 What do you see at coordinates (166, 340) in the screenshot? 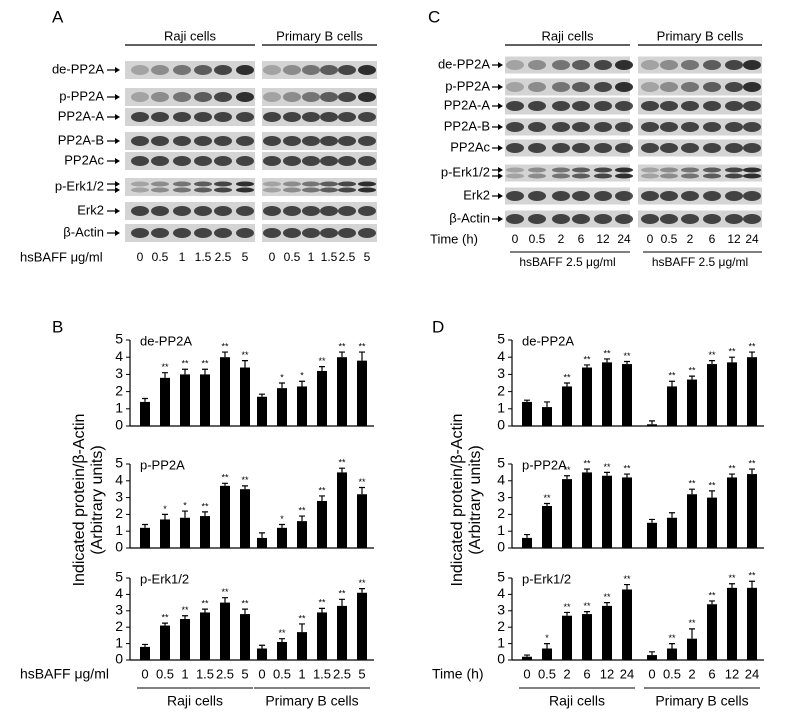
I see `chart-title: de-PP2A` at bounding box center [166, 340].